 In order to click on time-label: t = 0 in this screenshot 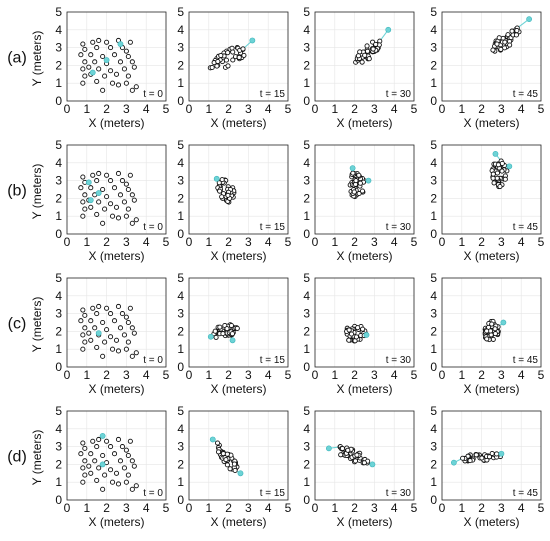, I will do `click(153, 360)`.